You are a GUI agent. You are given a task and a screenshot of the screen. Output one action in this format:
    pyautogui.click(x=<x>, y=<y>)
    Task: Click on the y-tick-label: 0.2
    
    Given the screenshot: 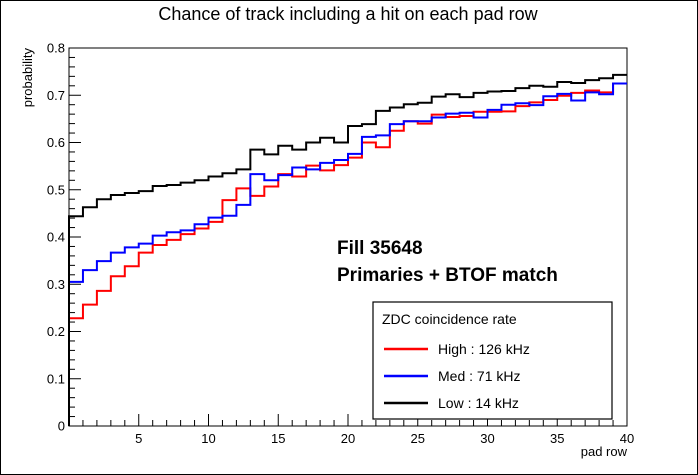 What is the action you would take?
    pyautogui.click(x=56, y=331)
    